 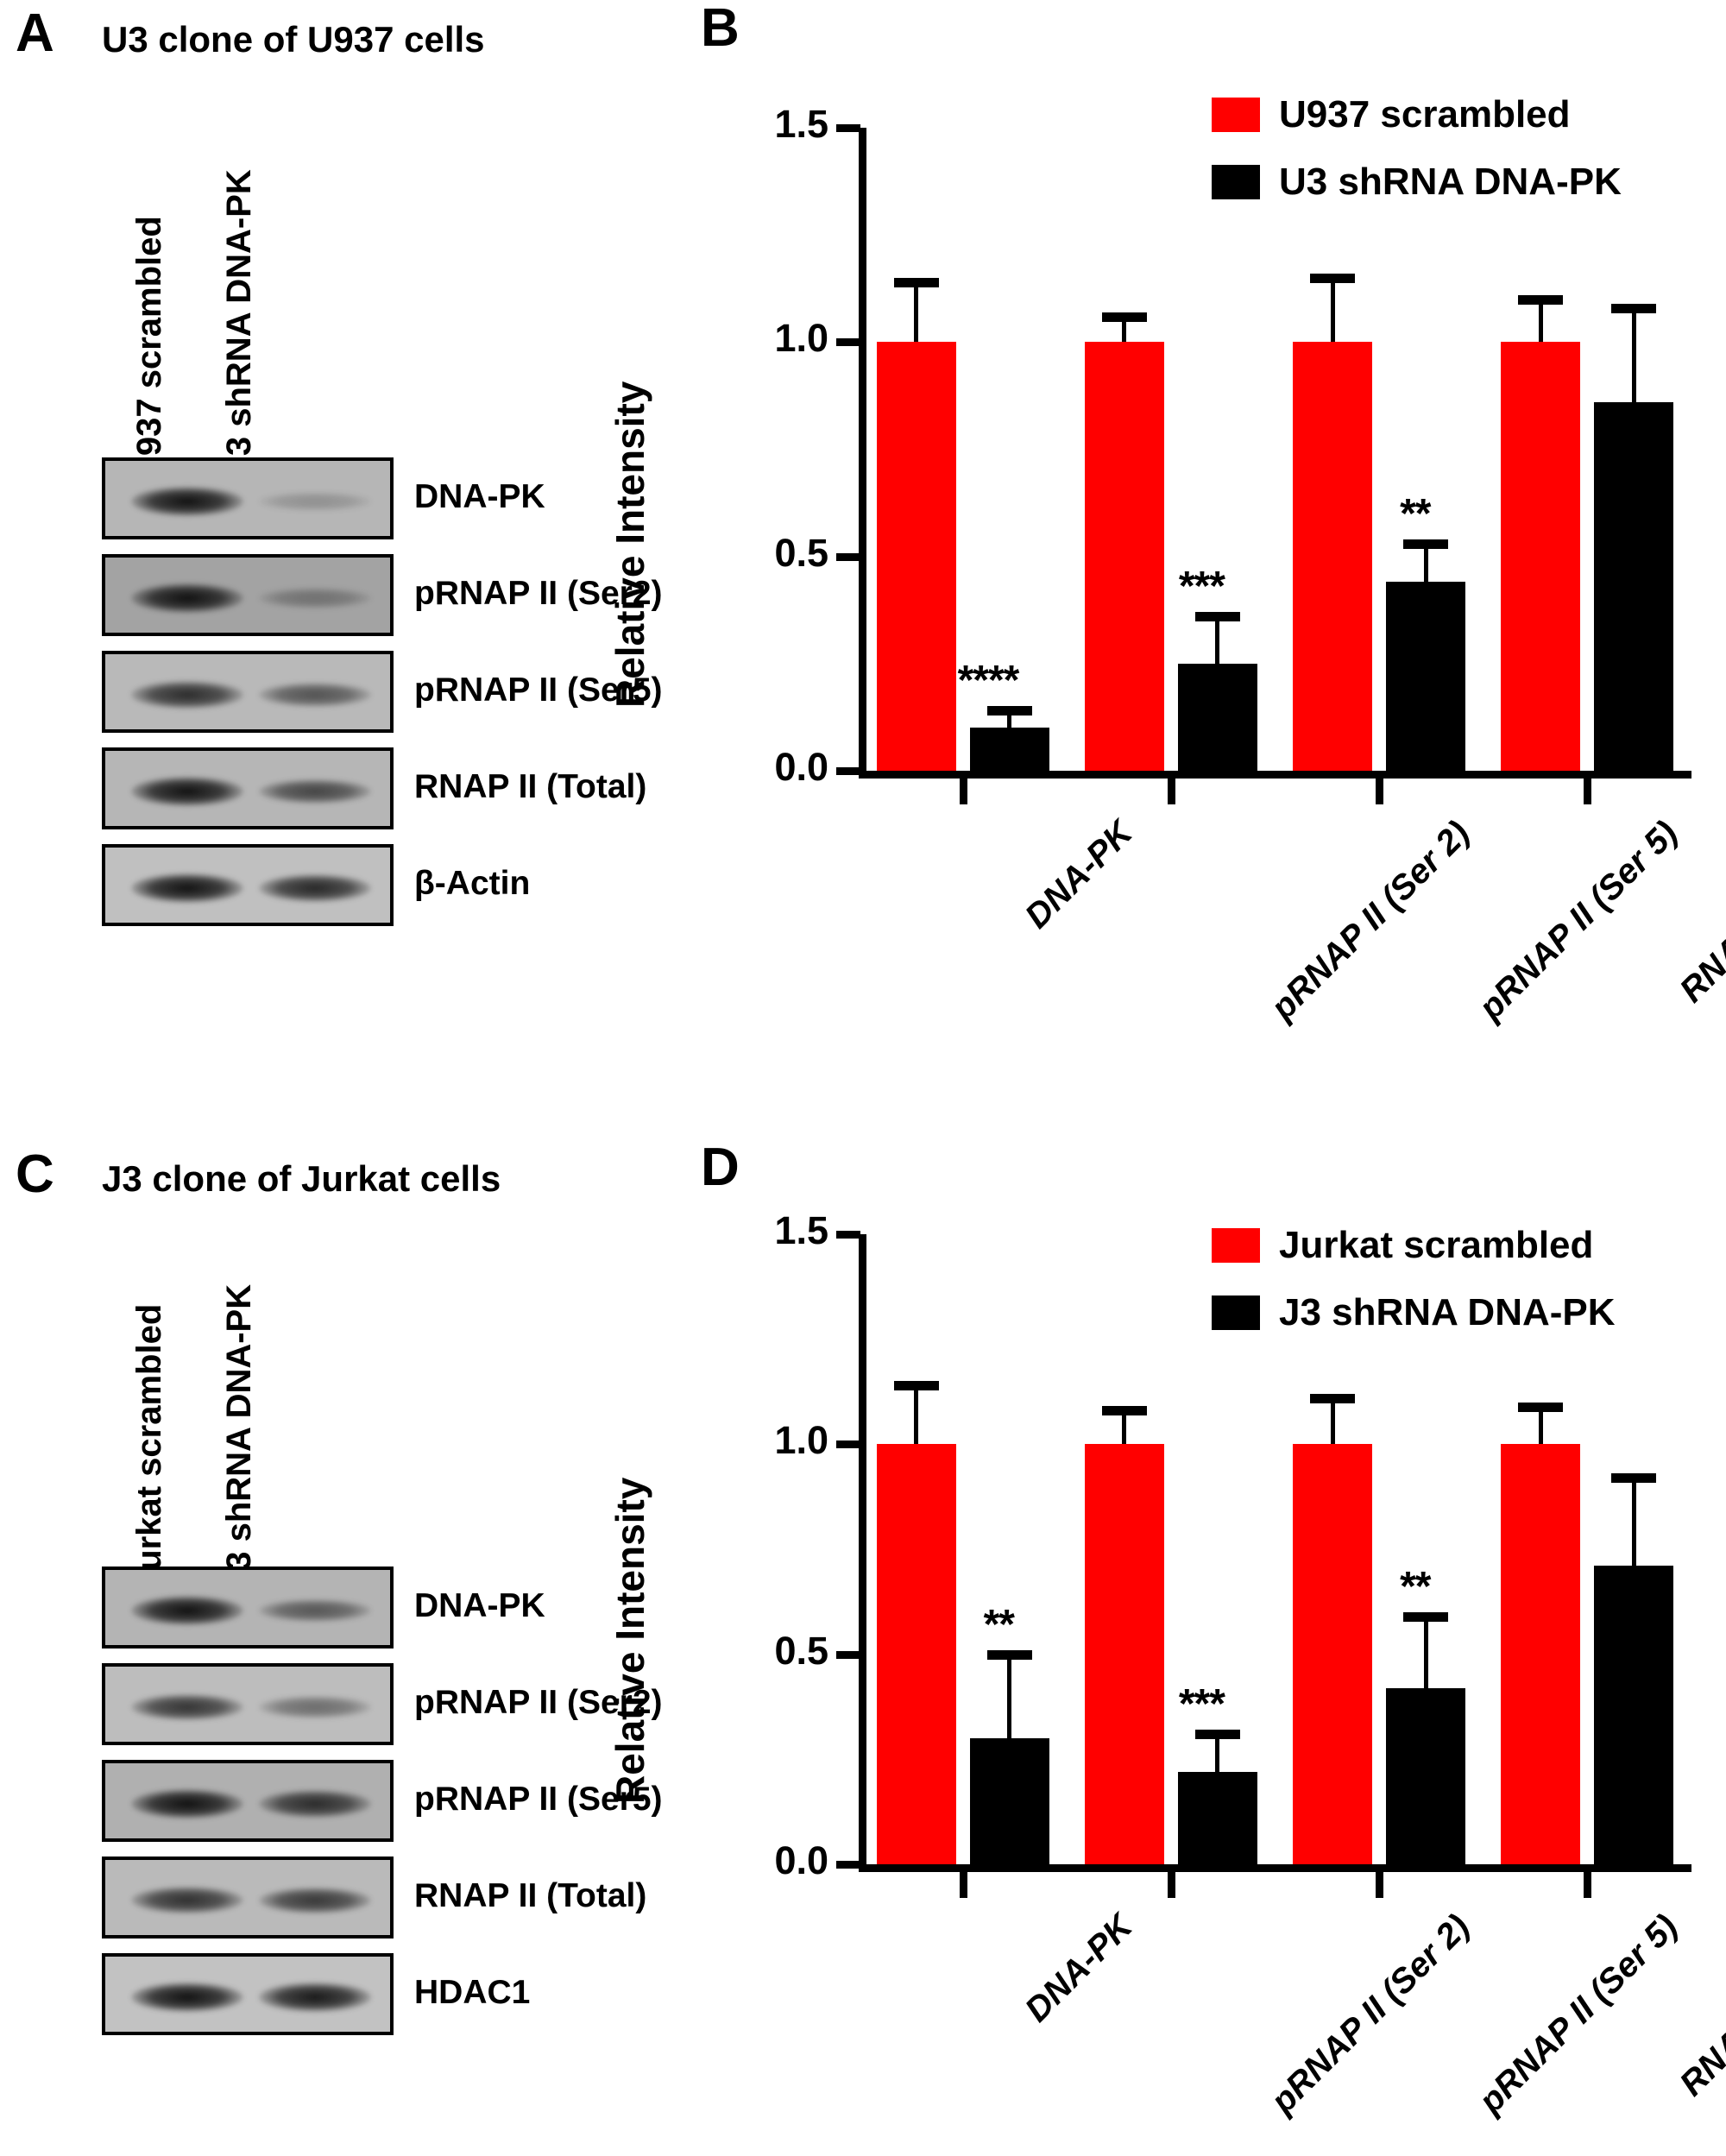 What do you see at coordinates (301, 1178) in the screenshot?
I see `panel-c-title: J3 clone of Jurkat cells` at bounding box center [301, 1178].